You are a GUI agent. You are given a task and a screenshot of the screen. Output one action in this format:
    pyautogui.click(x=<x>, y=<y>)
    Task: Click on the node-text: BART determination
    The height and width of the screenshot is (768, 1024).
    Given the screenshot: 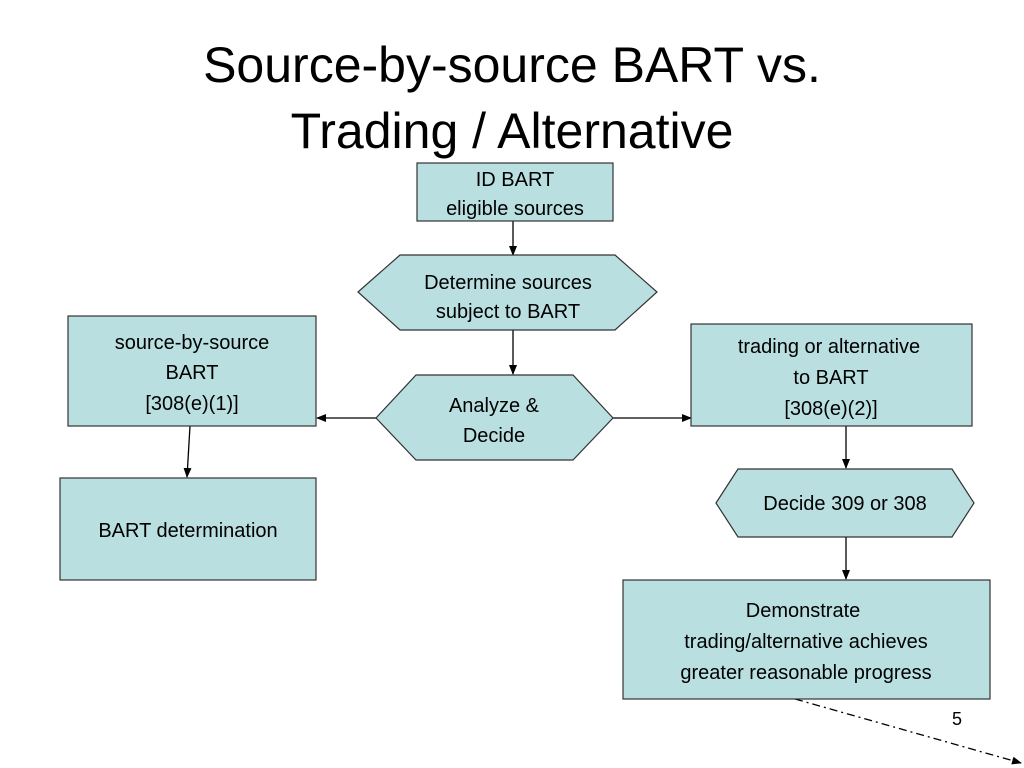 What is the action you would take?
    pyautogui.click(x=187, y=531)
    